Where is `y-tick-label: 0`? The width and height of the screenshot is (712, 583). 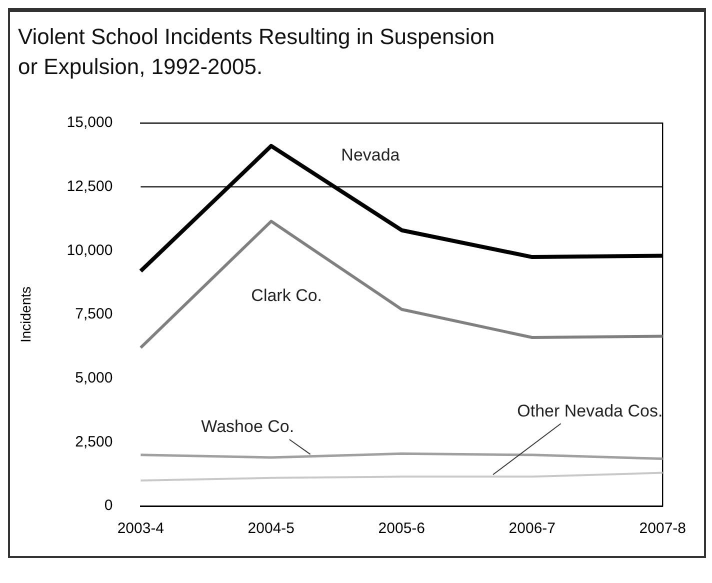 y-tick-label: 0 is located at coordinates (108, 505).